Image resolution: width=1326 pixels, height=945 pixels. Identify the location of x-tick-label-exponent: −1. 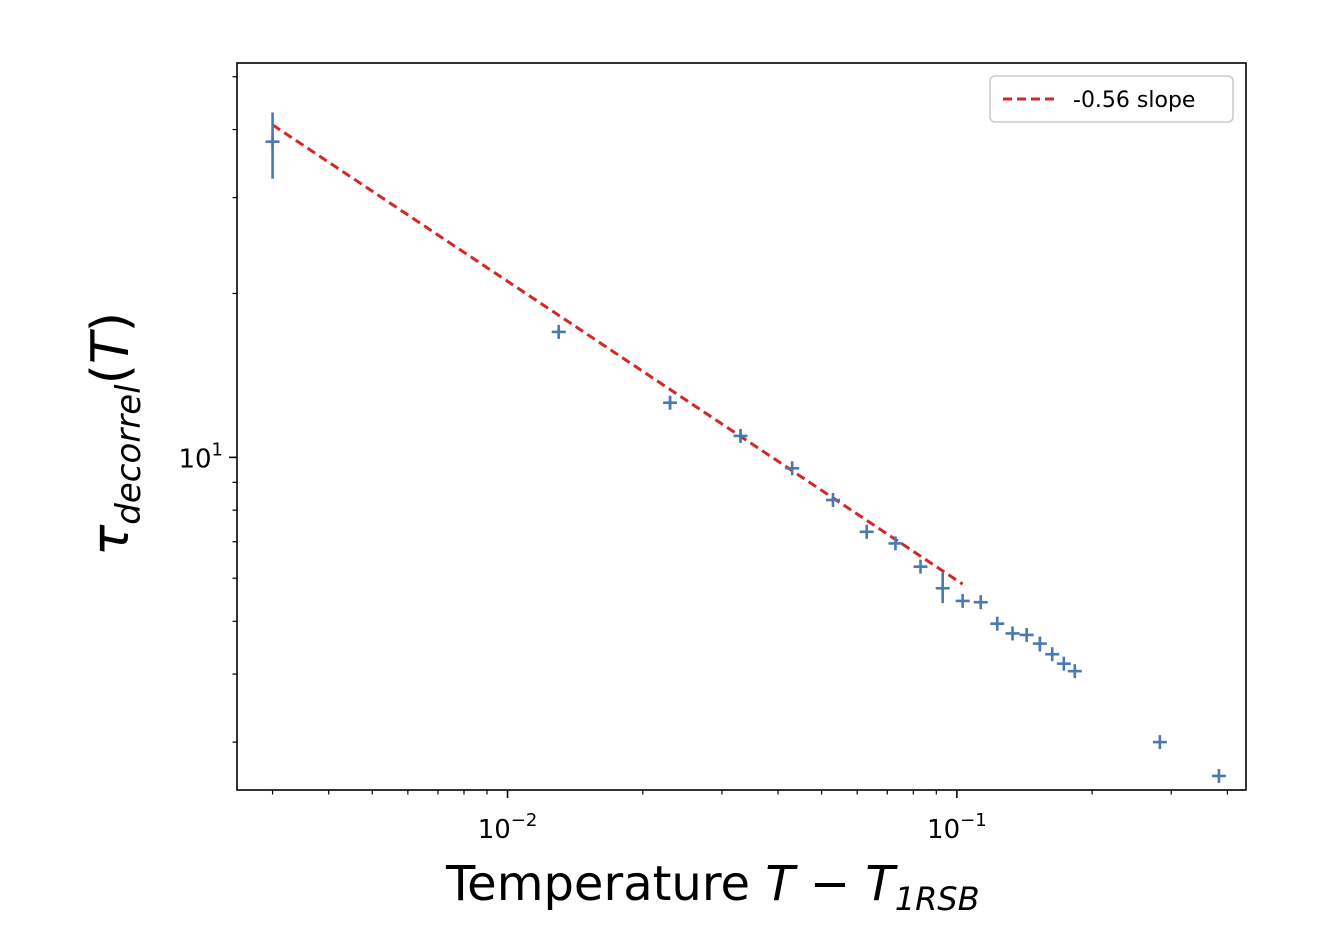
(973, 820).